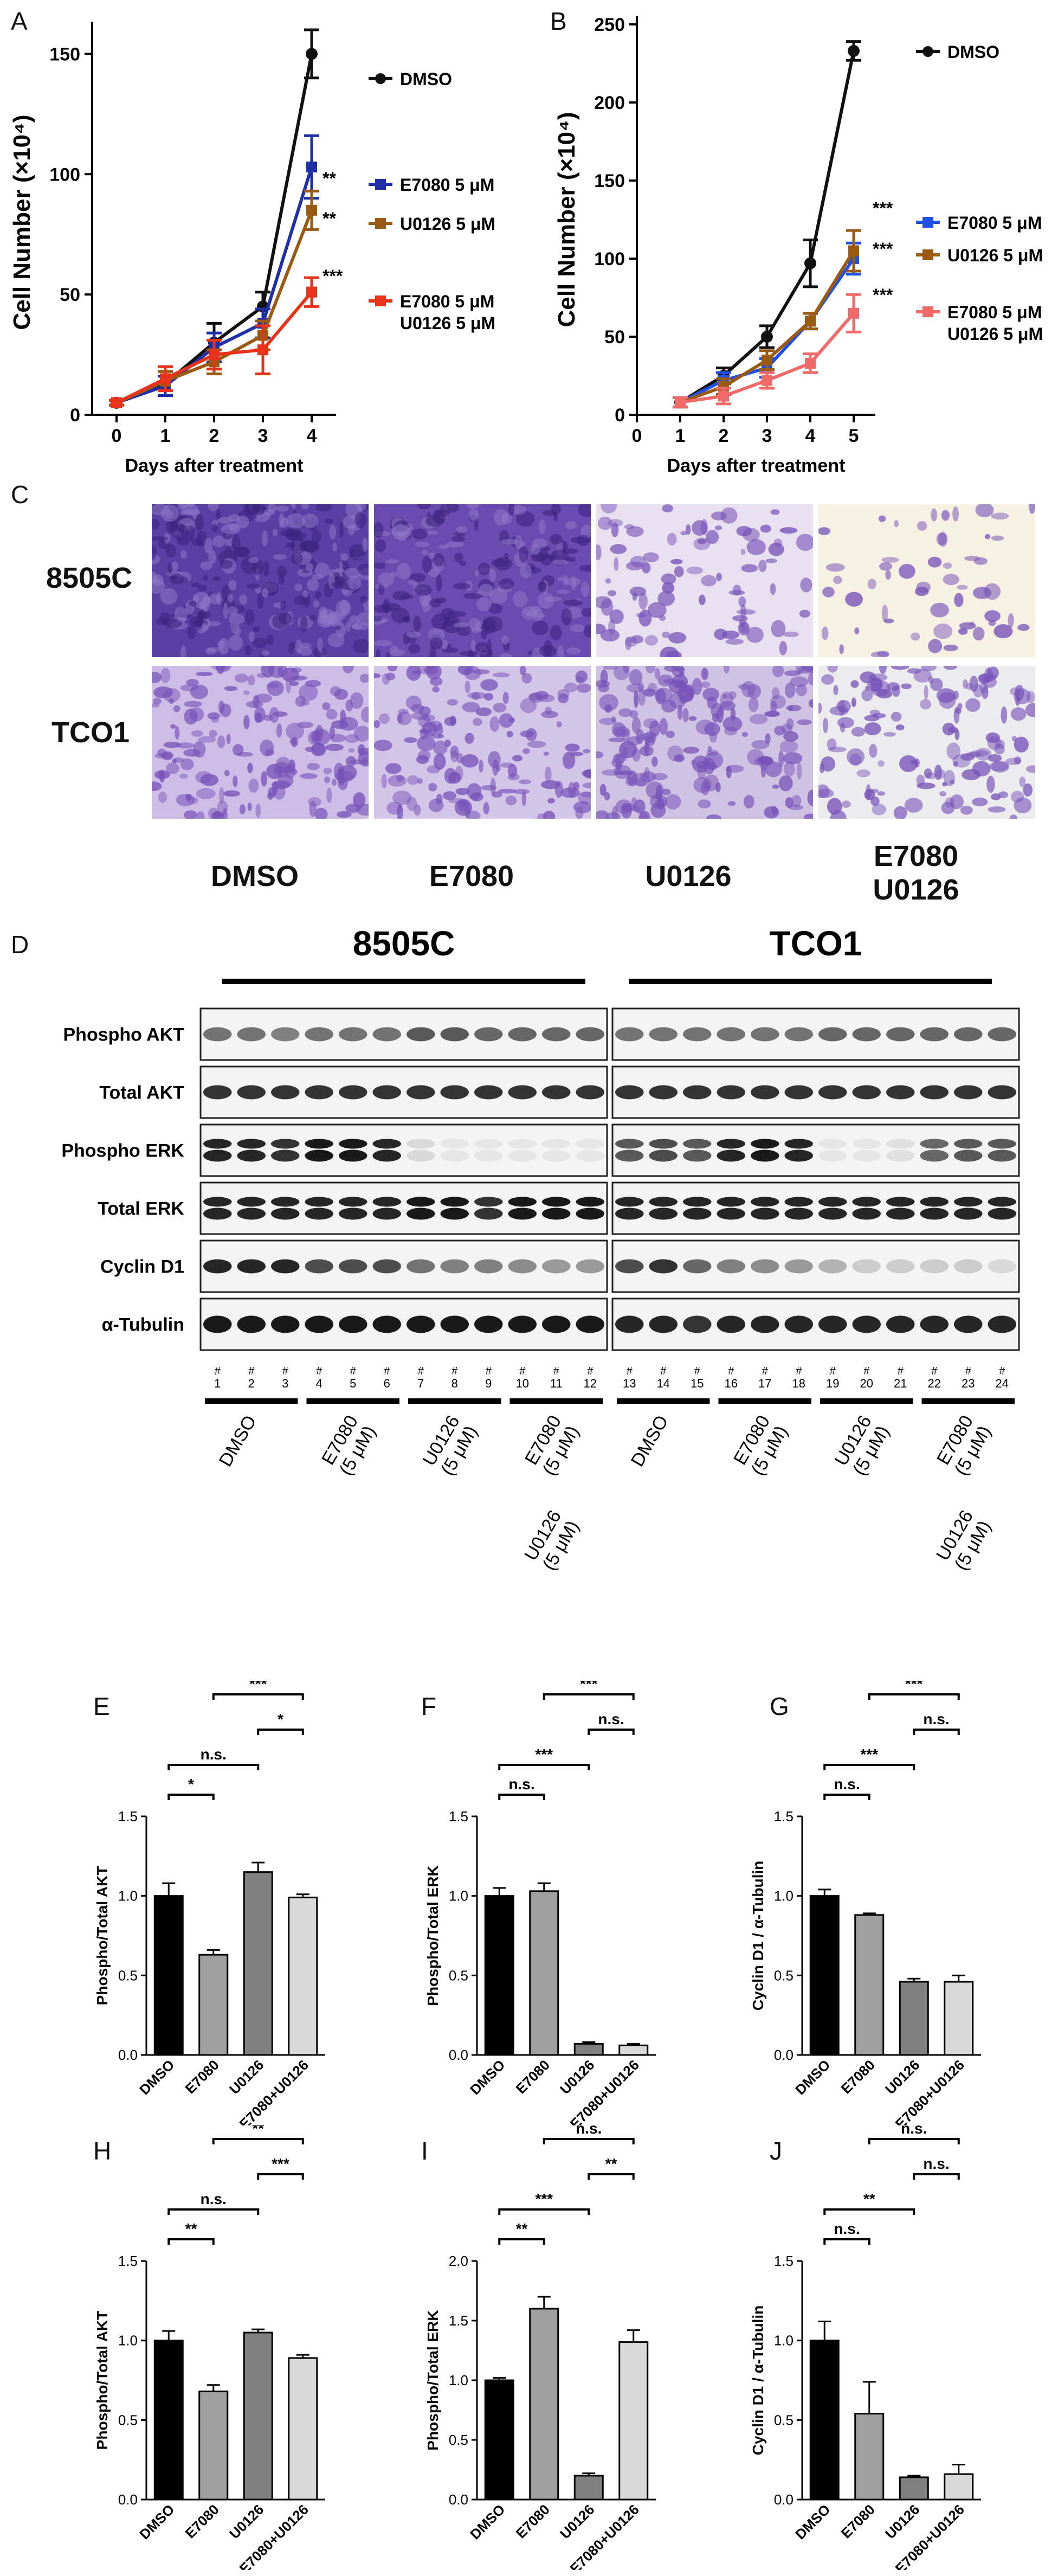  I want to click on significance-label: **, so click(611, 2163).